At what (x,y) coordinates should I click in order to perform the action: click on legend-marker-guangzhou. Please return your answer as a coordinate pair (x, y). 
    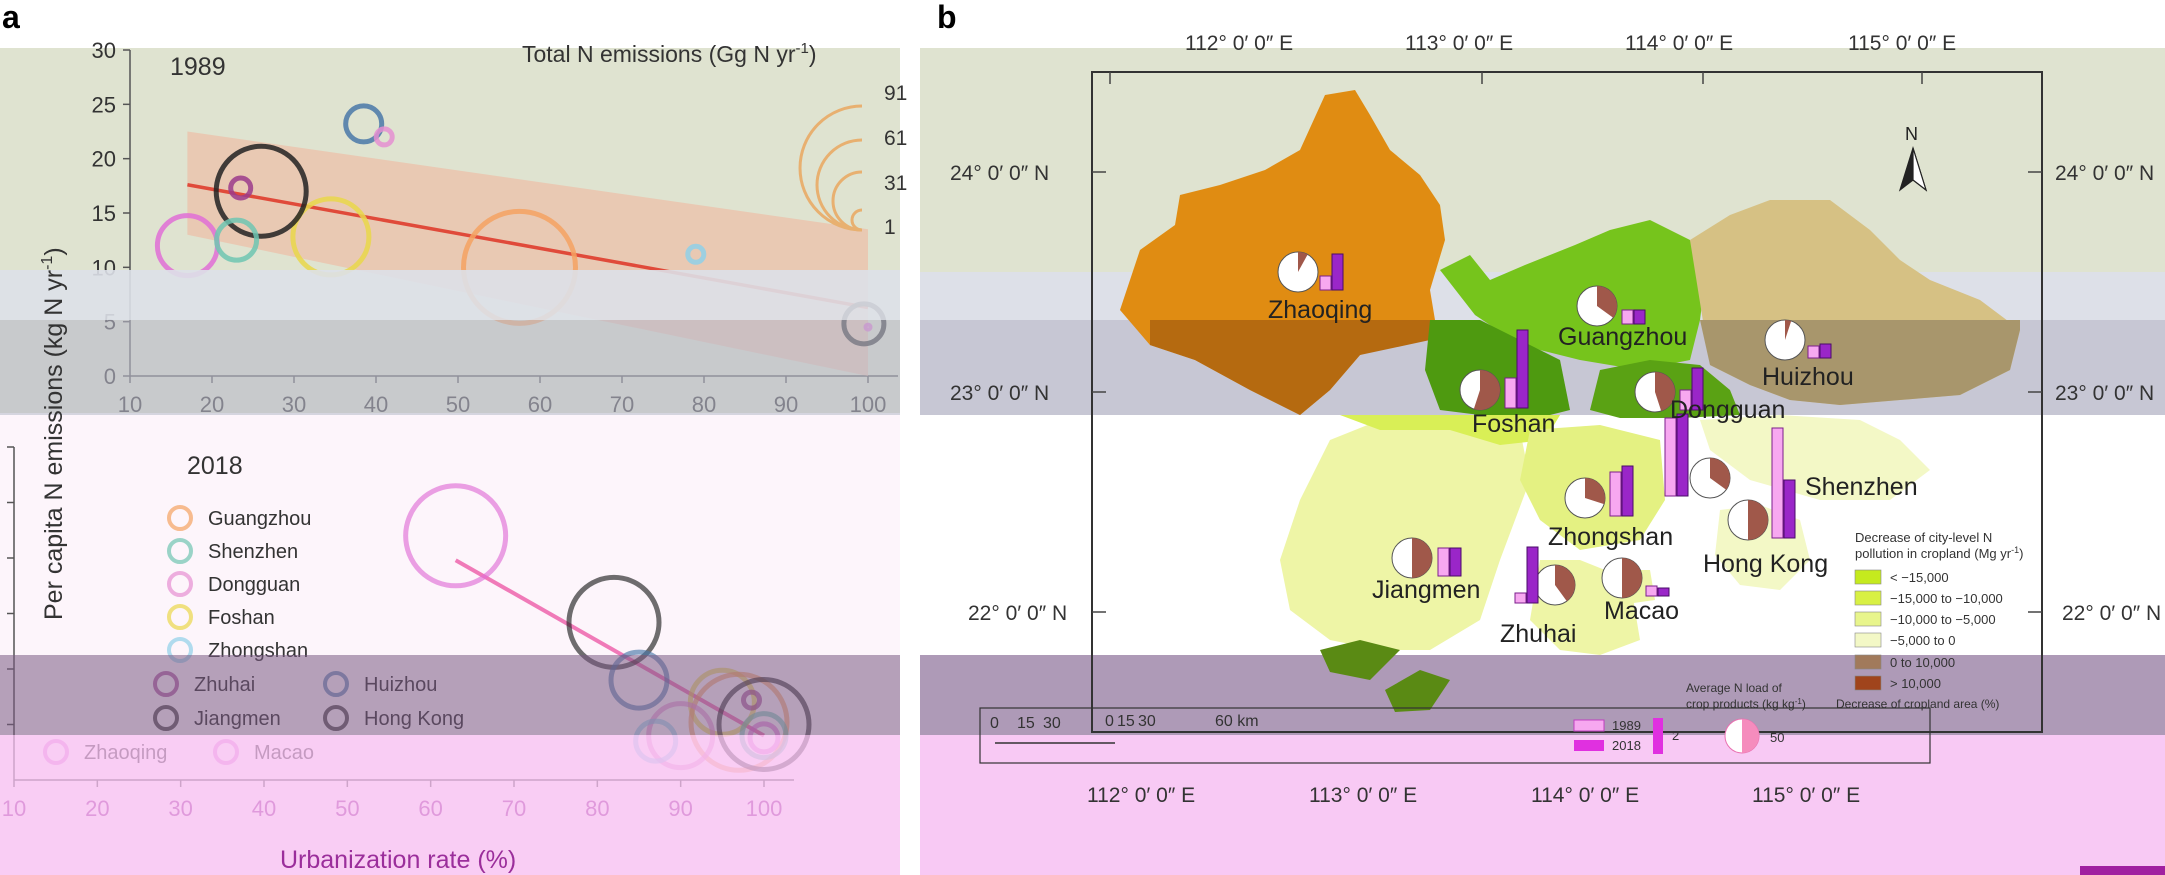
    Looking at the image, I should click on (180, 518).